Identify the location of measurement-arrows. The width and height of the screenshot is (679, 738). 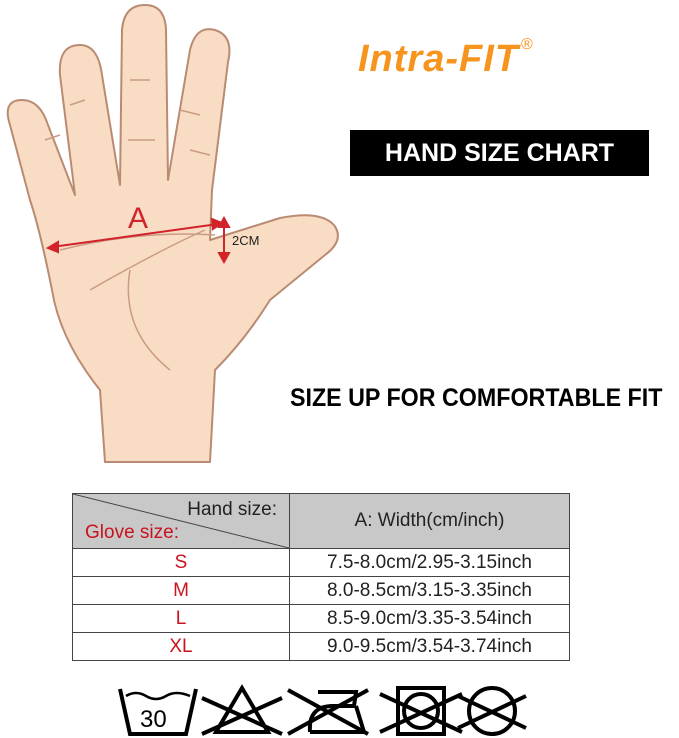
(138, 240).